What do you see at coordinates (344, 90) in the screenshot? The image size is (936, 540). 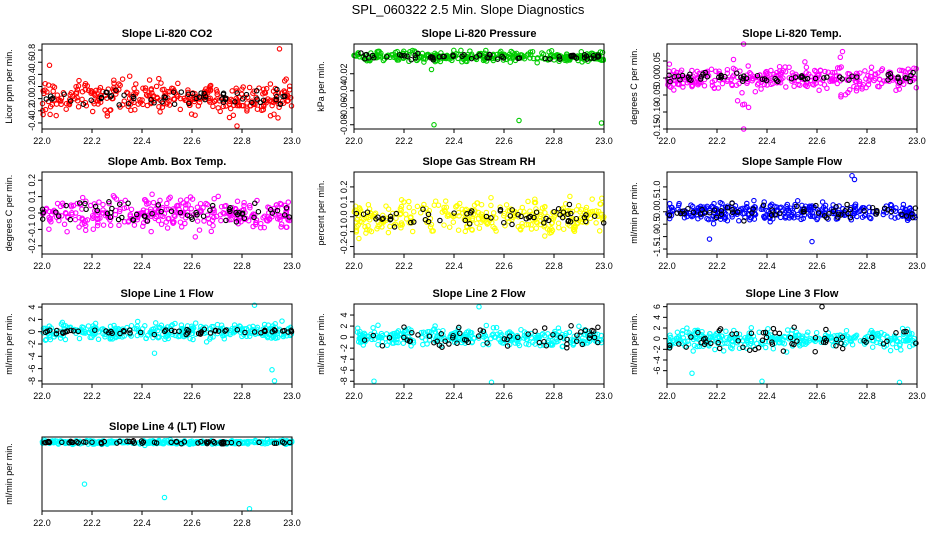 I see `y-tick-label: -0.04` at bounding box center [344, 90].